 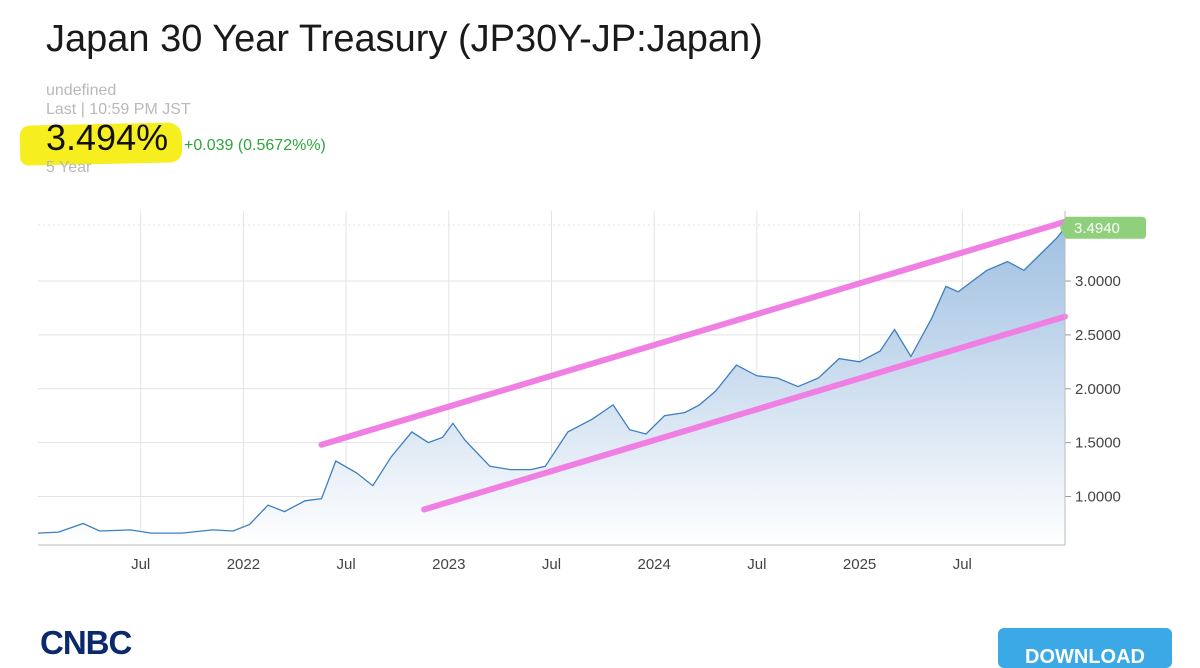 I want to click on last-price: 3.494%, so click(x=107, y=137).